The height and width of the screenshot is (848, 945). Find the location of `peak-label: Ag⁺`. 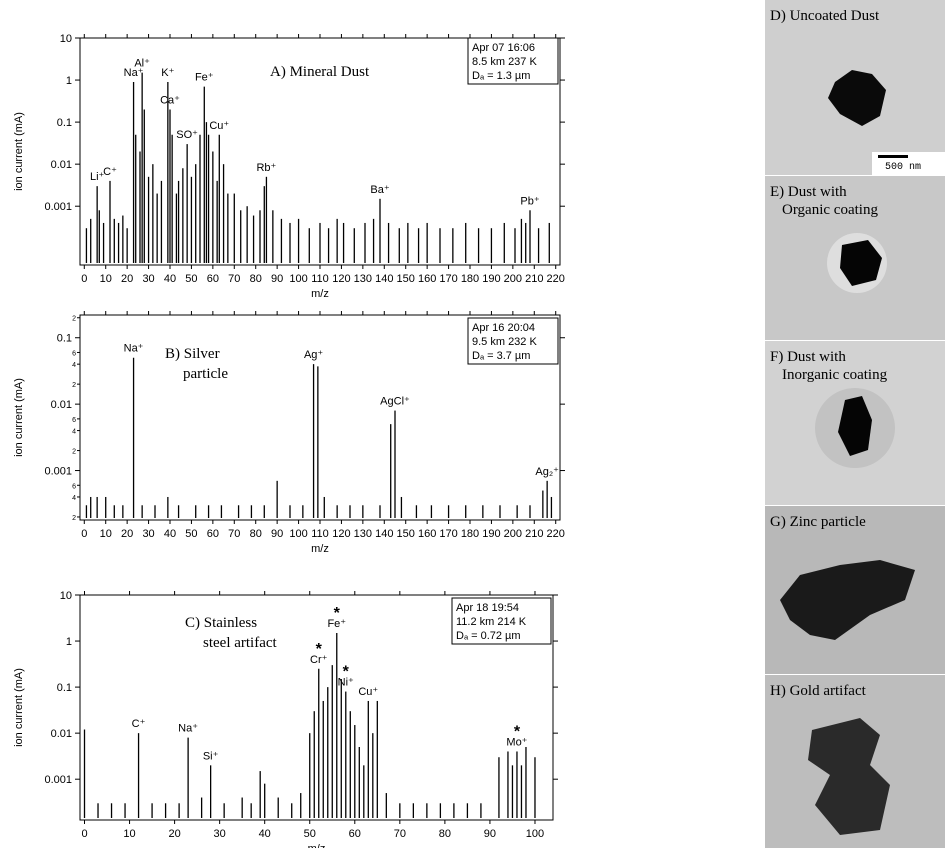

peak-label: Ag⁺ is located at coordinates (313, 355).